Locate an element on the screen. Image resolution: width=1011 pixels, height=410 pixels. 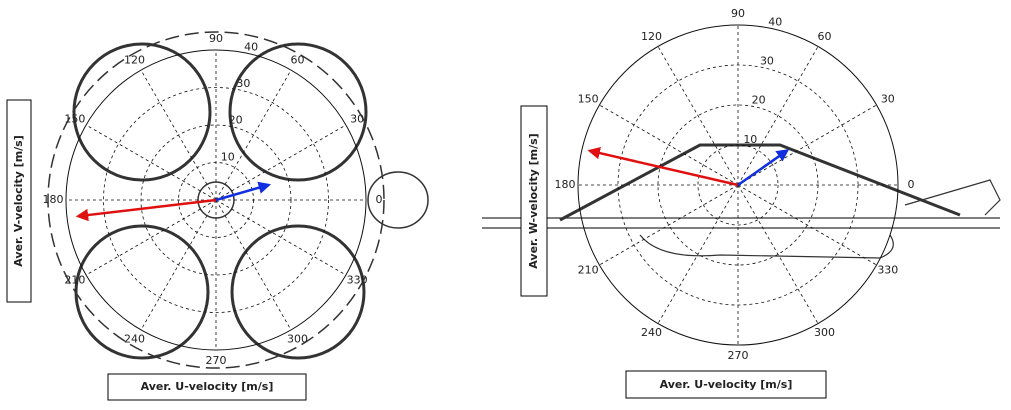
hull is located at coordinates (766, 246).